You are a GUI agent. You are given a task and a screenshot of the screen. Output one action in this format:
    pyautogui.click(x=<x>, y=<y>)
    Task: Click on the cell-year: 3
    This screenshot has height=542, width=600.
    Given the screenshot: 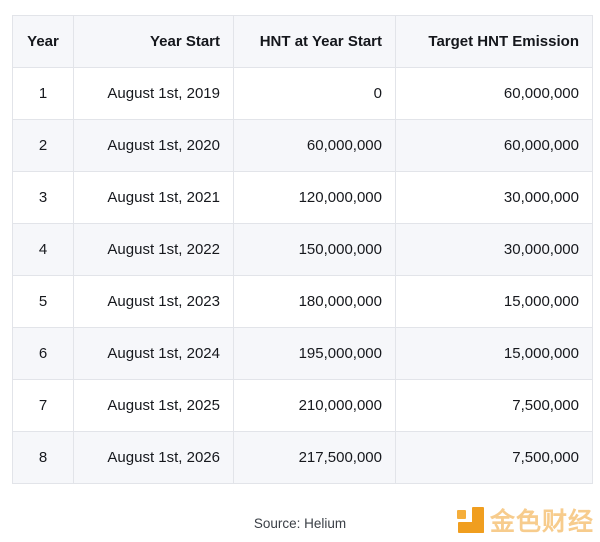 What is the action you would take?
    pyautogui.click(x=43, y=197)
    